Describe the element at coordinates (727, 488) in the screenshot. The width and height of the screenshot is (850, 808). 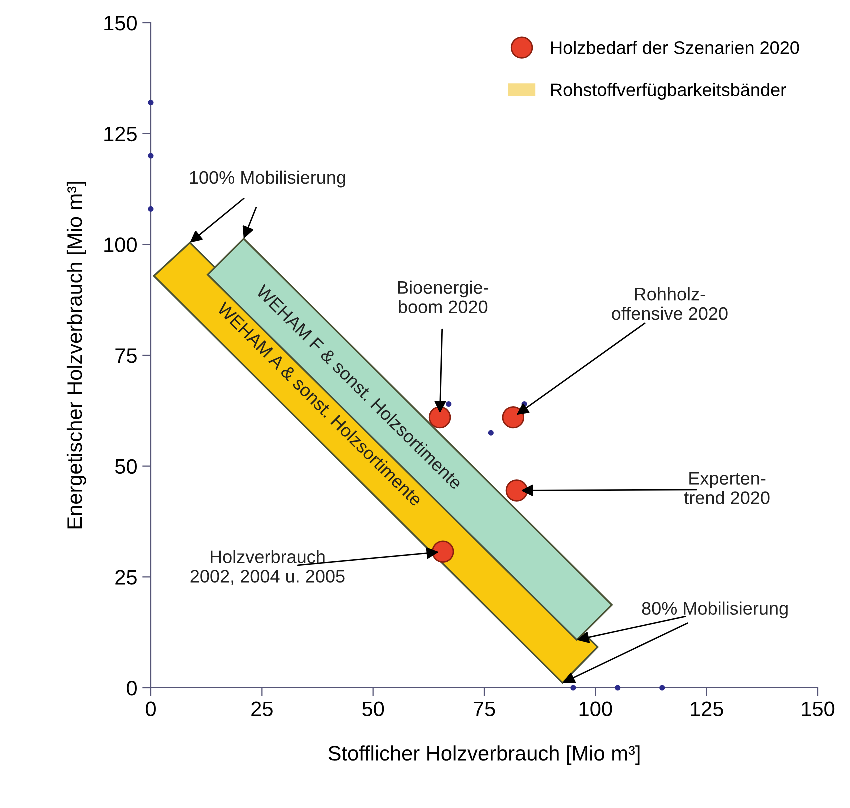
I see `annotation: Experten- trend 2020` at that location.